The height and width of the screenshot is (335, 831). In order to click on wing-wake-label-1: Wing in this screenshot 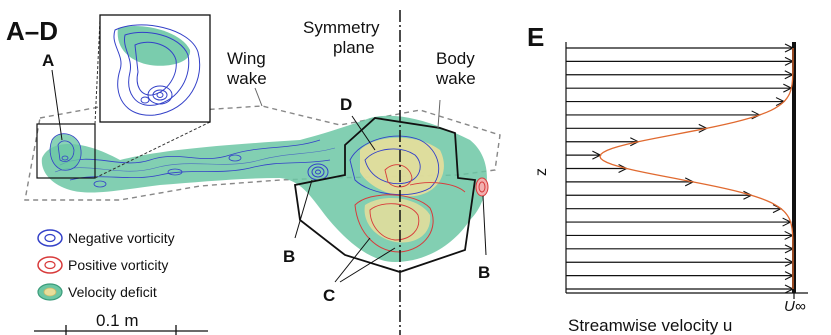, I will do `click(246, 58)`.